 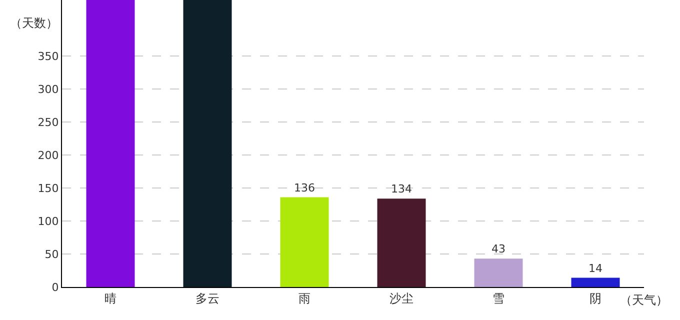 What do you see at coordinates (596, 298) in the screenshot?
I see `x-tick-label: 阴` at bounding box center [596, 298].